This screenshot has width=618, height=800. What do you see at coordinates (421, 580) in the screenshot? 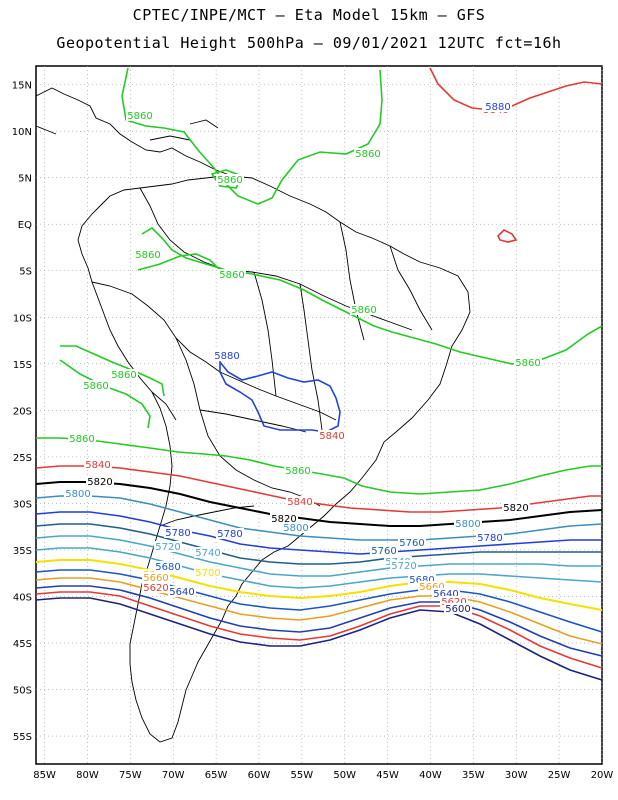
I see `contour-label-5680: 5680` at bounding box center [421, 580].